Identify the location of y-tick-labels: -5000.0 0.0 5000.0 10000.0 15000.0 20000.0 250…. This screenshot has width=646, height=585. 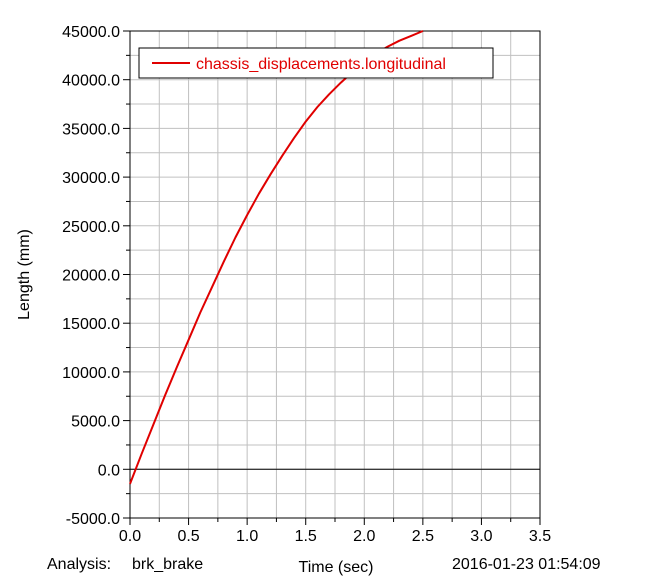
(91, 276).